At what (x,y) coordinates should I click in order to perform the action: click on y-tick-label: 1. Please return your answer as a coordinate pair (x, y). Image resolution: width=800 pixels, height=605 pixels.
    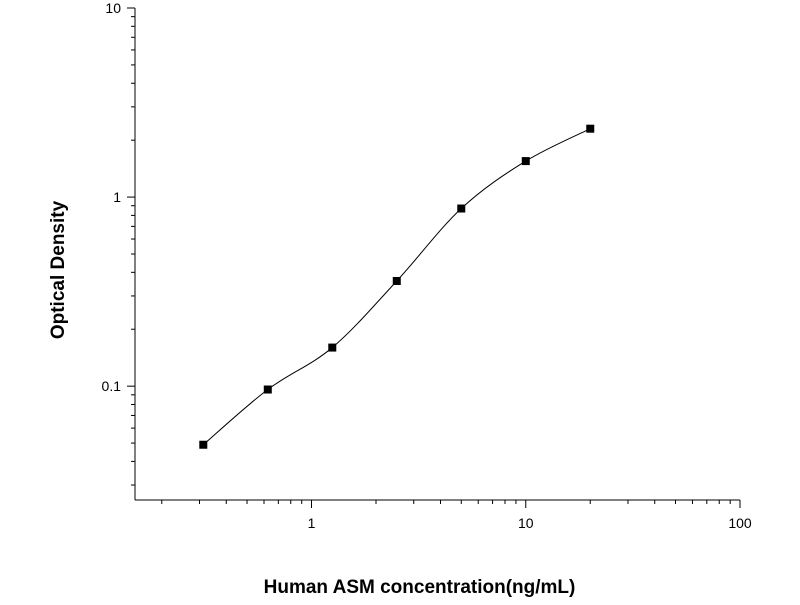
    Looking at the image, I should click on (117, 197).